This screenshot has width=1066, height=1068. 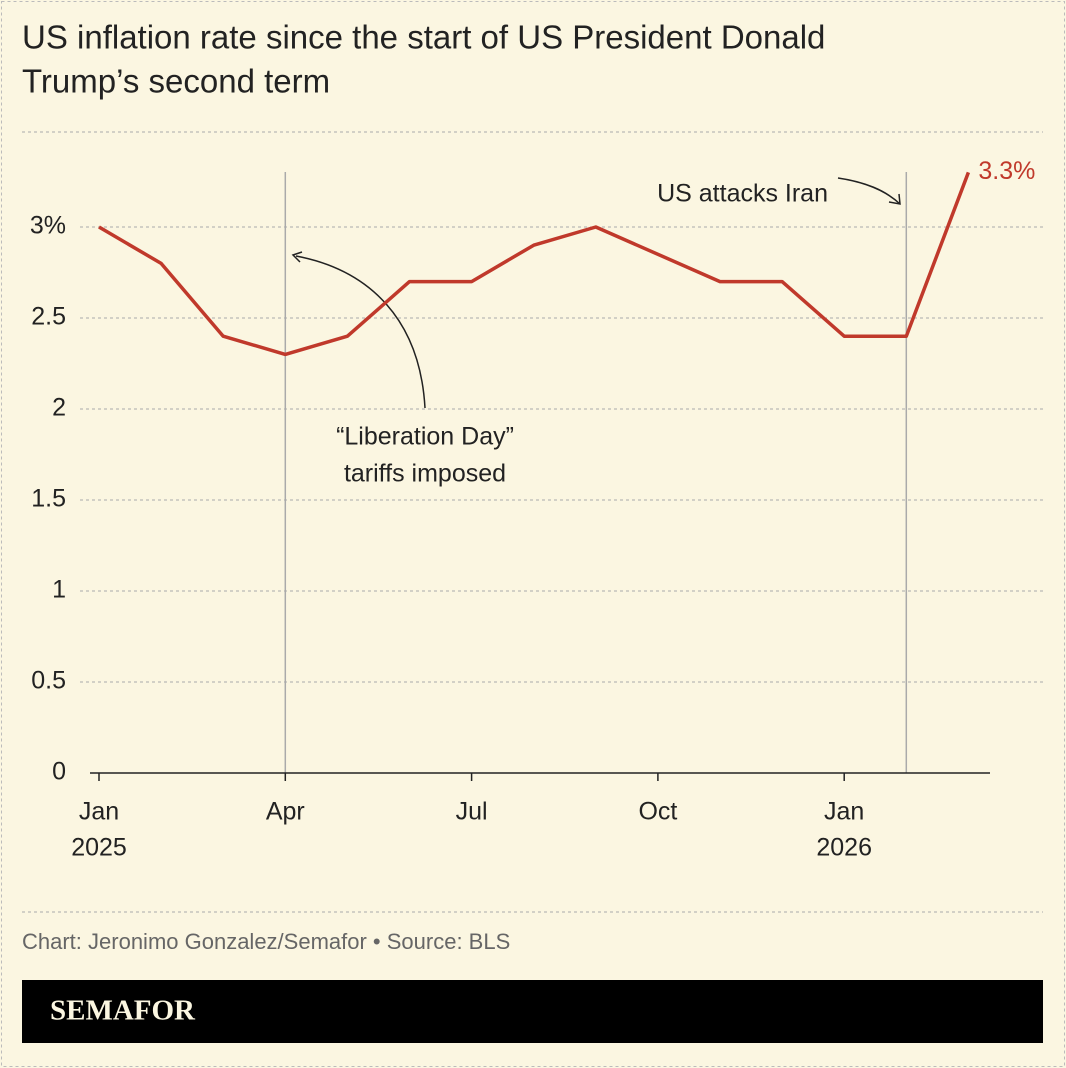 I want to click on brand-bar, so click(x=532, y=1011).